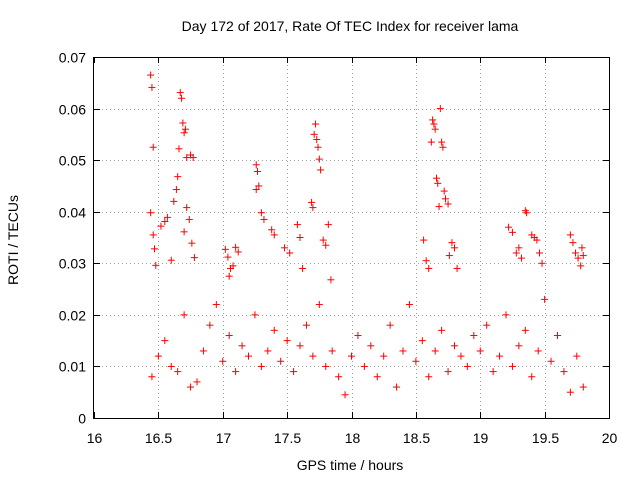 The image size is (640, 480). I want to click on y-axis-label: ROTI / TECUs, so click(13, 240).